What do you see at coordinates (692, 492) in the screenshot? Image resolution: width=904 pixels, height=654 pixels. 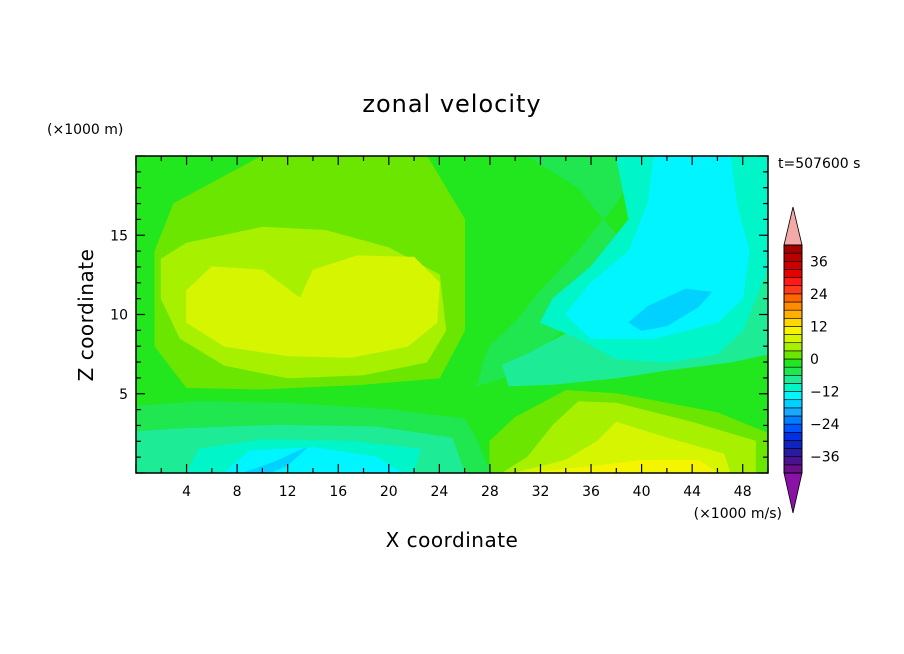 I see `x-tick-label: 44` at bounding box center [692, 492].